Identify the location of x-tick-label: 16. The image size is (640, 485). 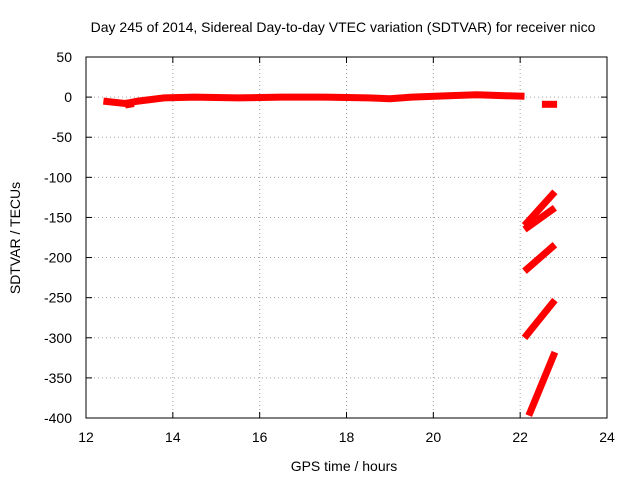
(260, 437).